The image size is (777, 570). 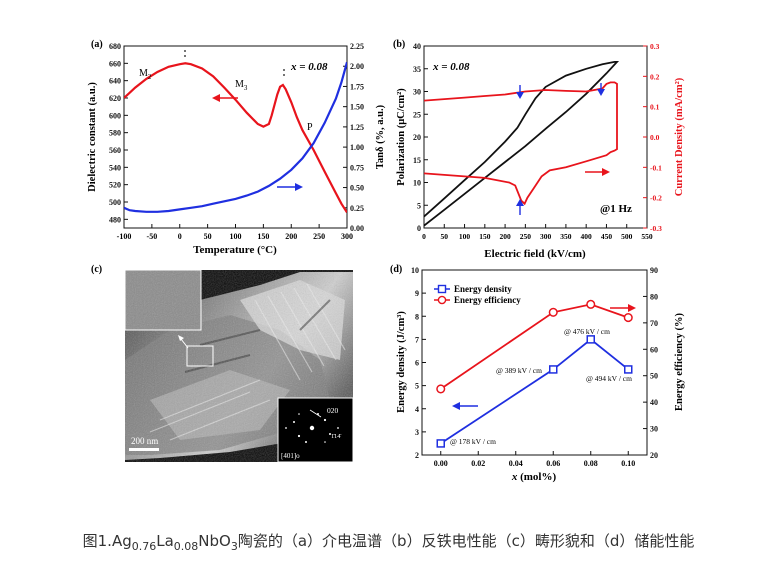 What do you see at coordinates (357, 127) in the screenshot?
I see `y-tick-label: 1.25` at bounding box center [357, 127].